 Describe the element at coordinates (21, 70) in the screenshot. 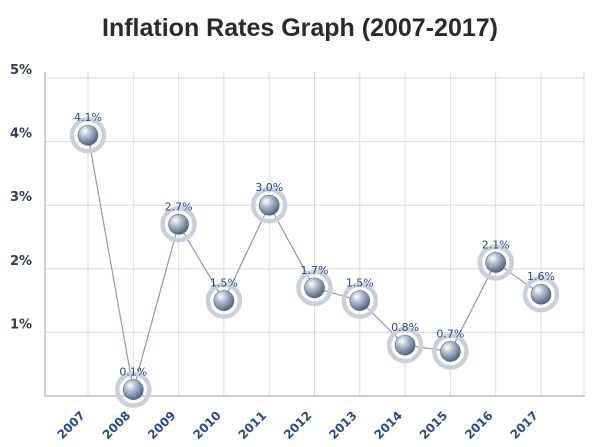

I see `y-tick-label: 5%` at that location.